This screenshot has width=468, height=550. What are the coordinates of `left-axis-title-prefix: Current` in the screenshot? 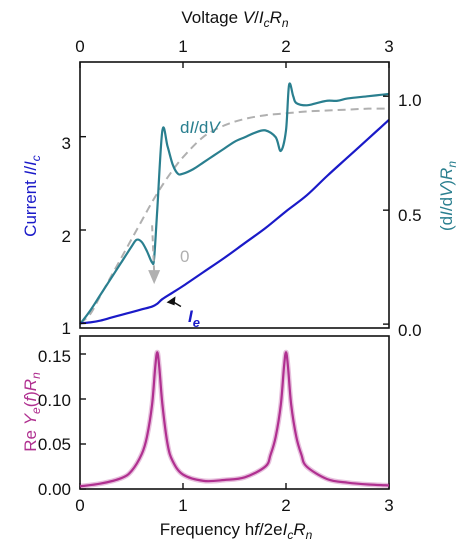 It's located at (30, 205).